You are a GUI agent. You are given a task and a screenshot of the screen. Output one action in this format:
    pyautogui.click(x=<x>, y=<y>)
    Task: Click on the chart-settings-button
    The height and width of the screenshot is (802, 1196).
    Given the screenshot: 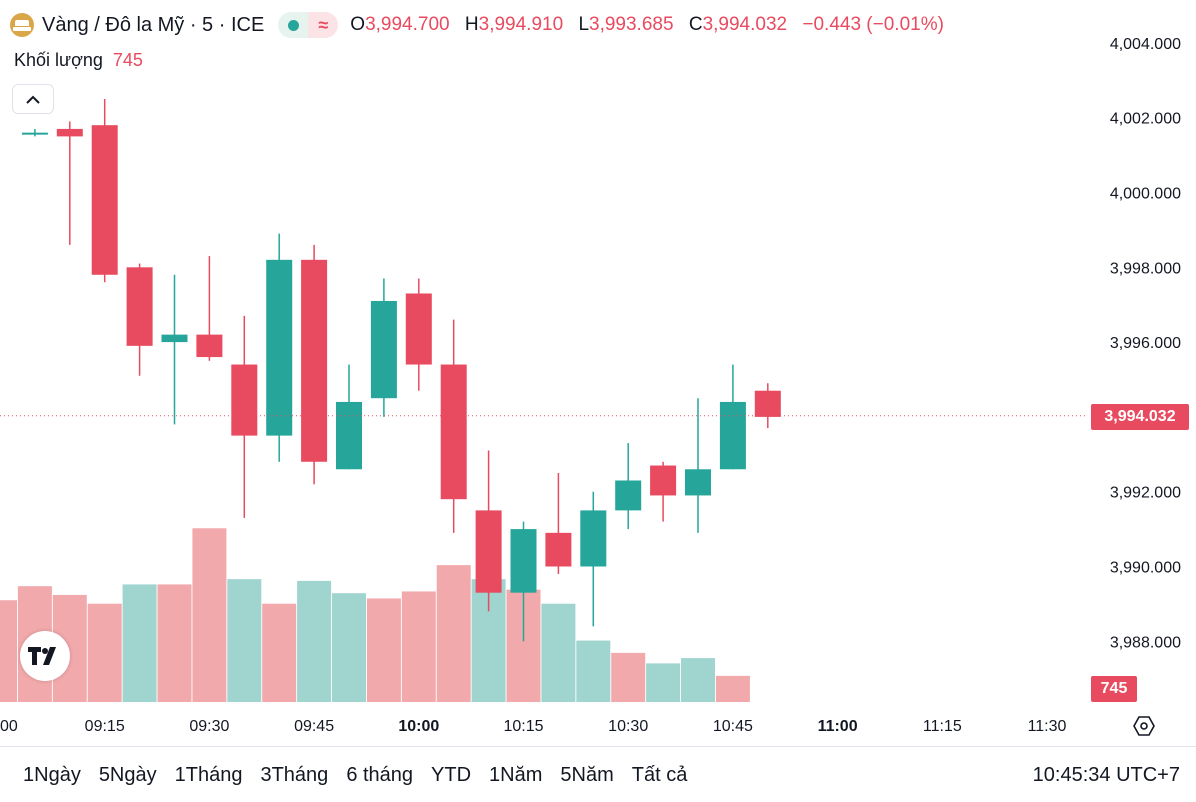 What is the action you would take?
    pyautogui.click(x=1144, y=726)
    